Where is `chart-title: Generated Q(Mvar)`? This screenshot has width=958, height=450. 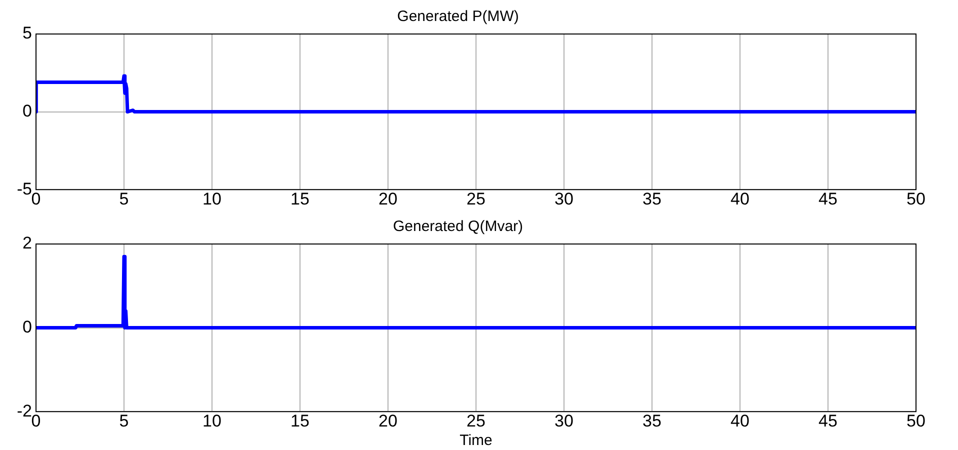 chart-title: Generated Q(Mvar) is located at coordinates (458, 227).